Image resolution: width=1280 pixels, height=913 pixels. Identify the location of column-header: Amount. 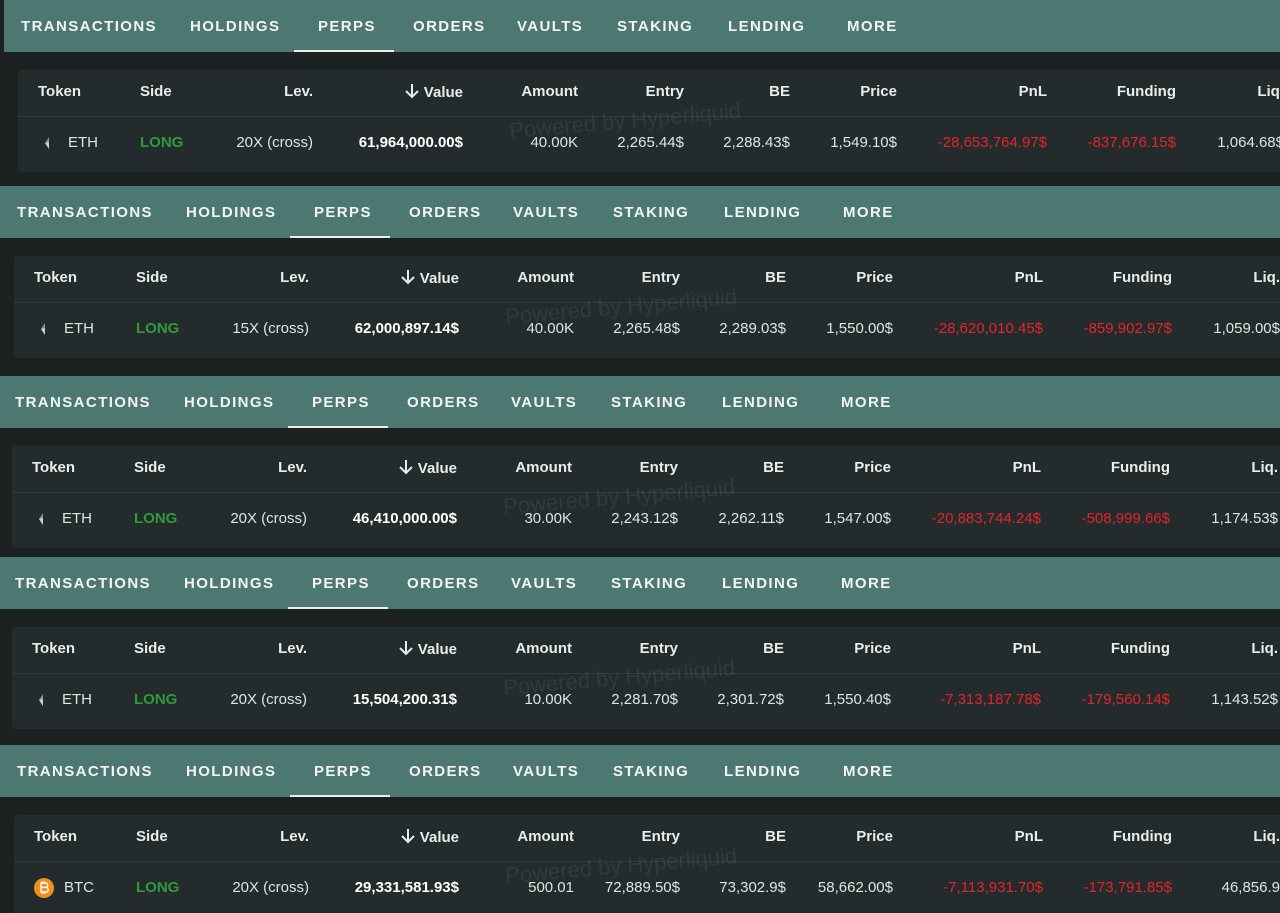
(545, 836).